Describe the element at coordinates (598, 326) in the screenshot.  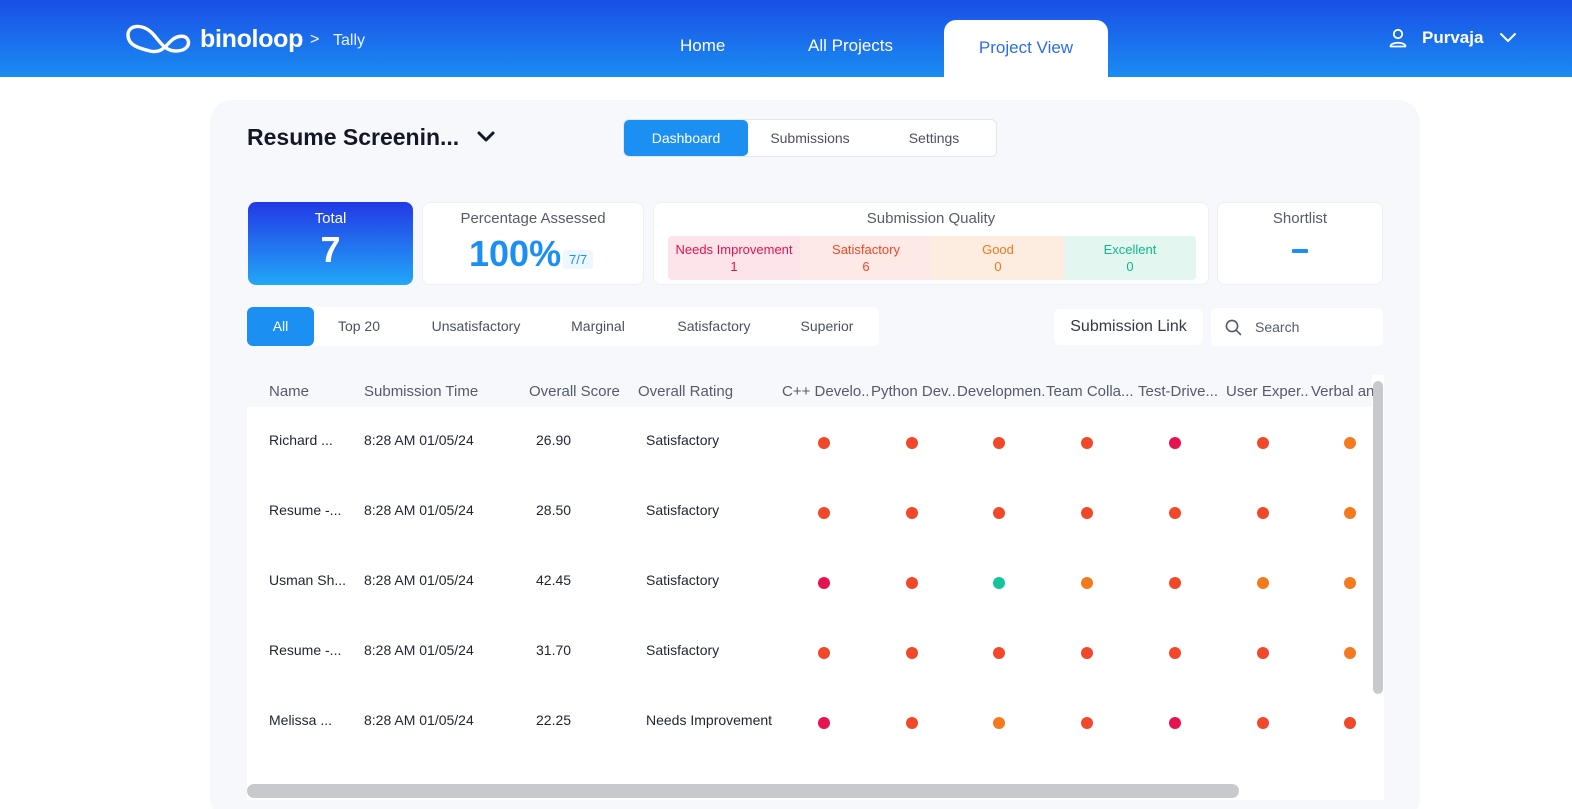
I see `filter-marginal: Marginal` at that location.